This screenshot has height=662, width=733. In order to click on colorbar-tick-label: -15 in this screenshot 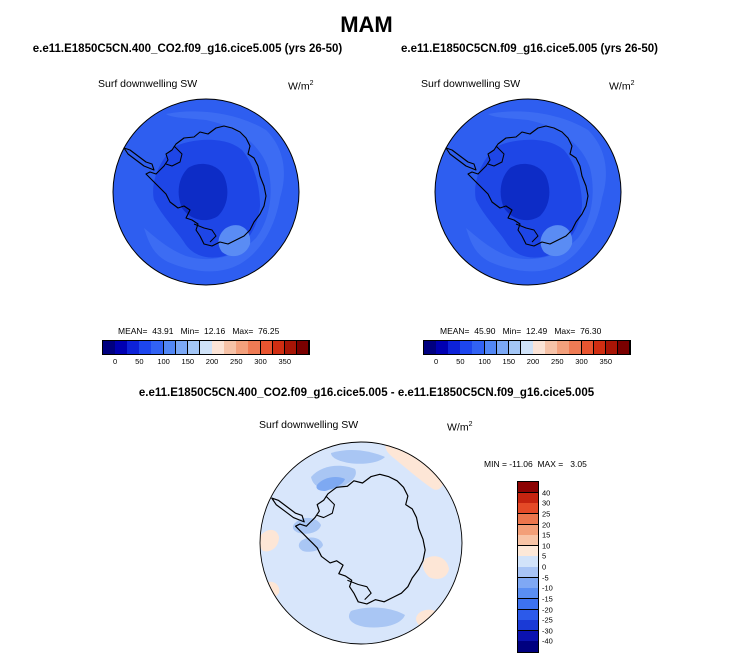, I will do `click(547, 599)`.